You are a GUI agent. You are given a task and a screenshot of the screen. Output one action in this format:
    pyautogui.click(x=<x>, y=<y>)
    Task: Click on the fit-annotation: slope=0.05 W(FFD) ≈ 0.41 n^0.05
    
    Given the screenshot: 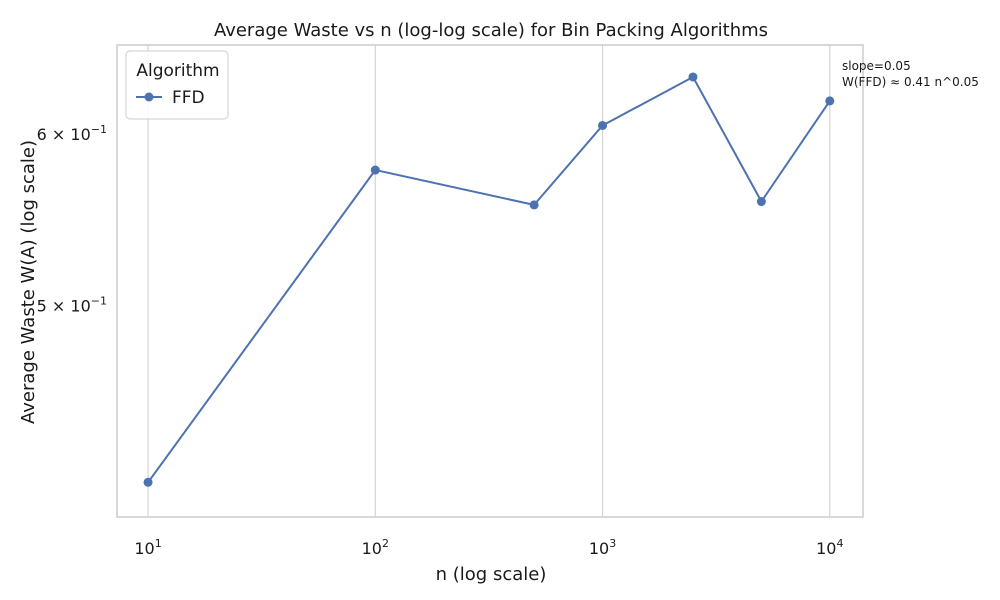 What is the action you would take?
    pyautogui.click(x=910, y=74)
    